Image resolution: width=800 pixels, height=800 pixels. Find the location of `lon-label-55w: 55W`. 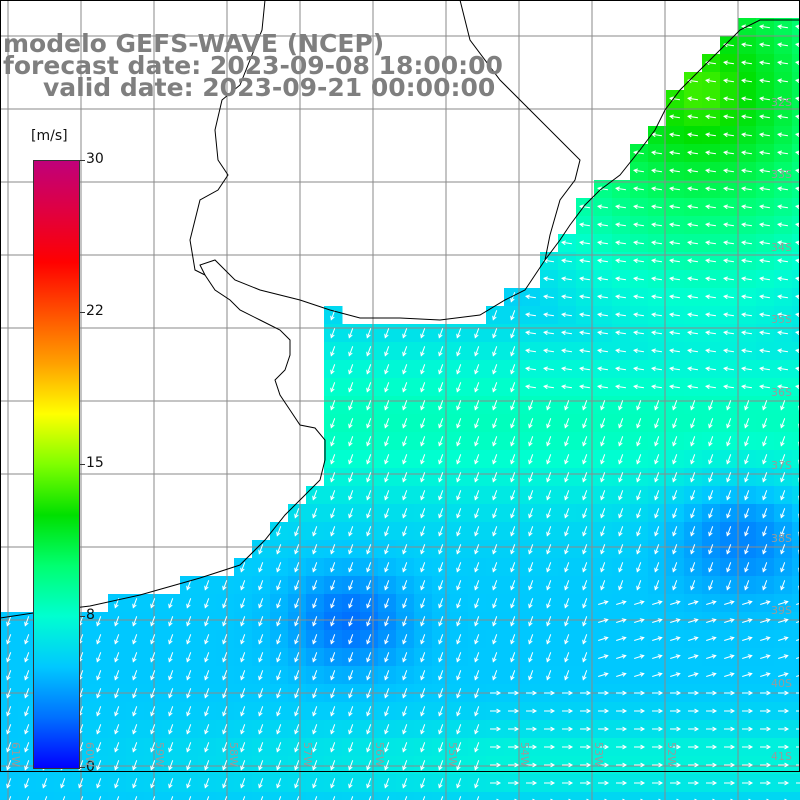

lon-label-55w: 55W is located at coordinates (452, 754).